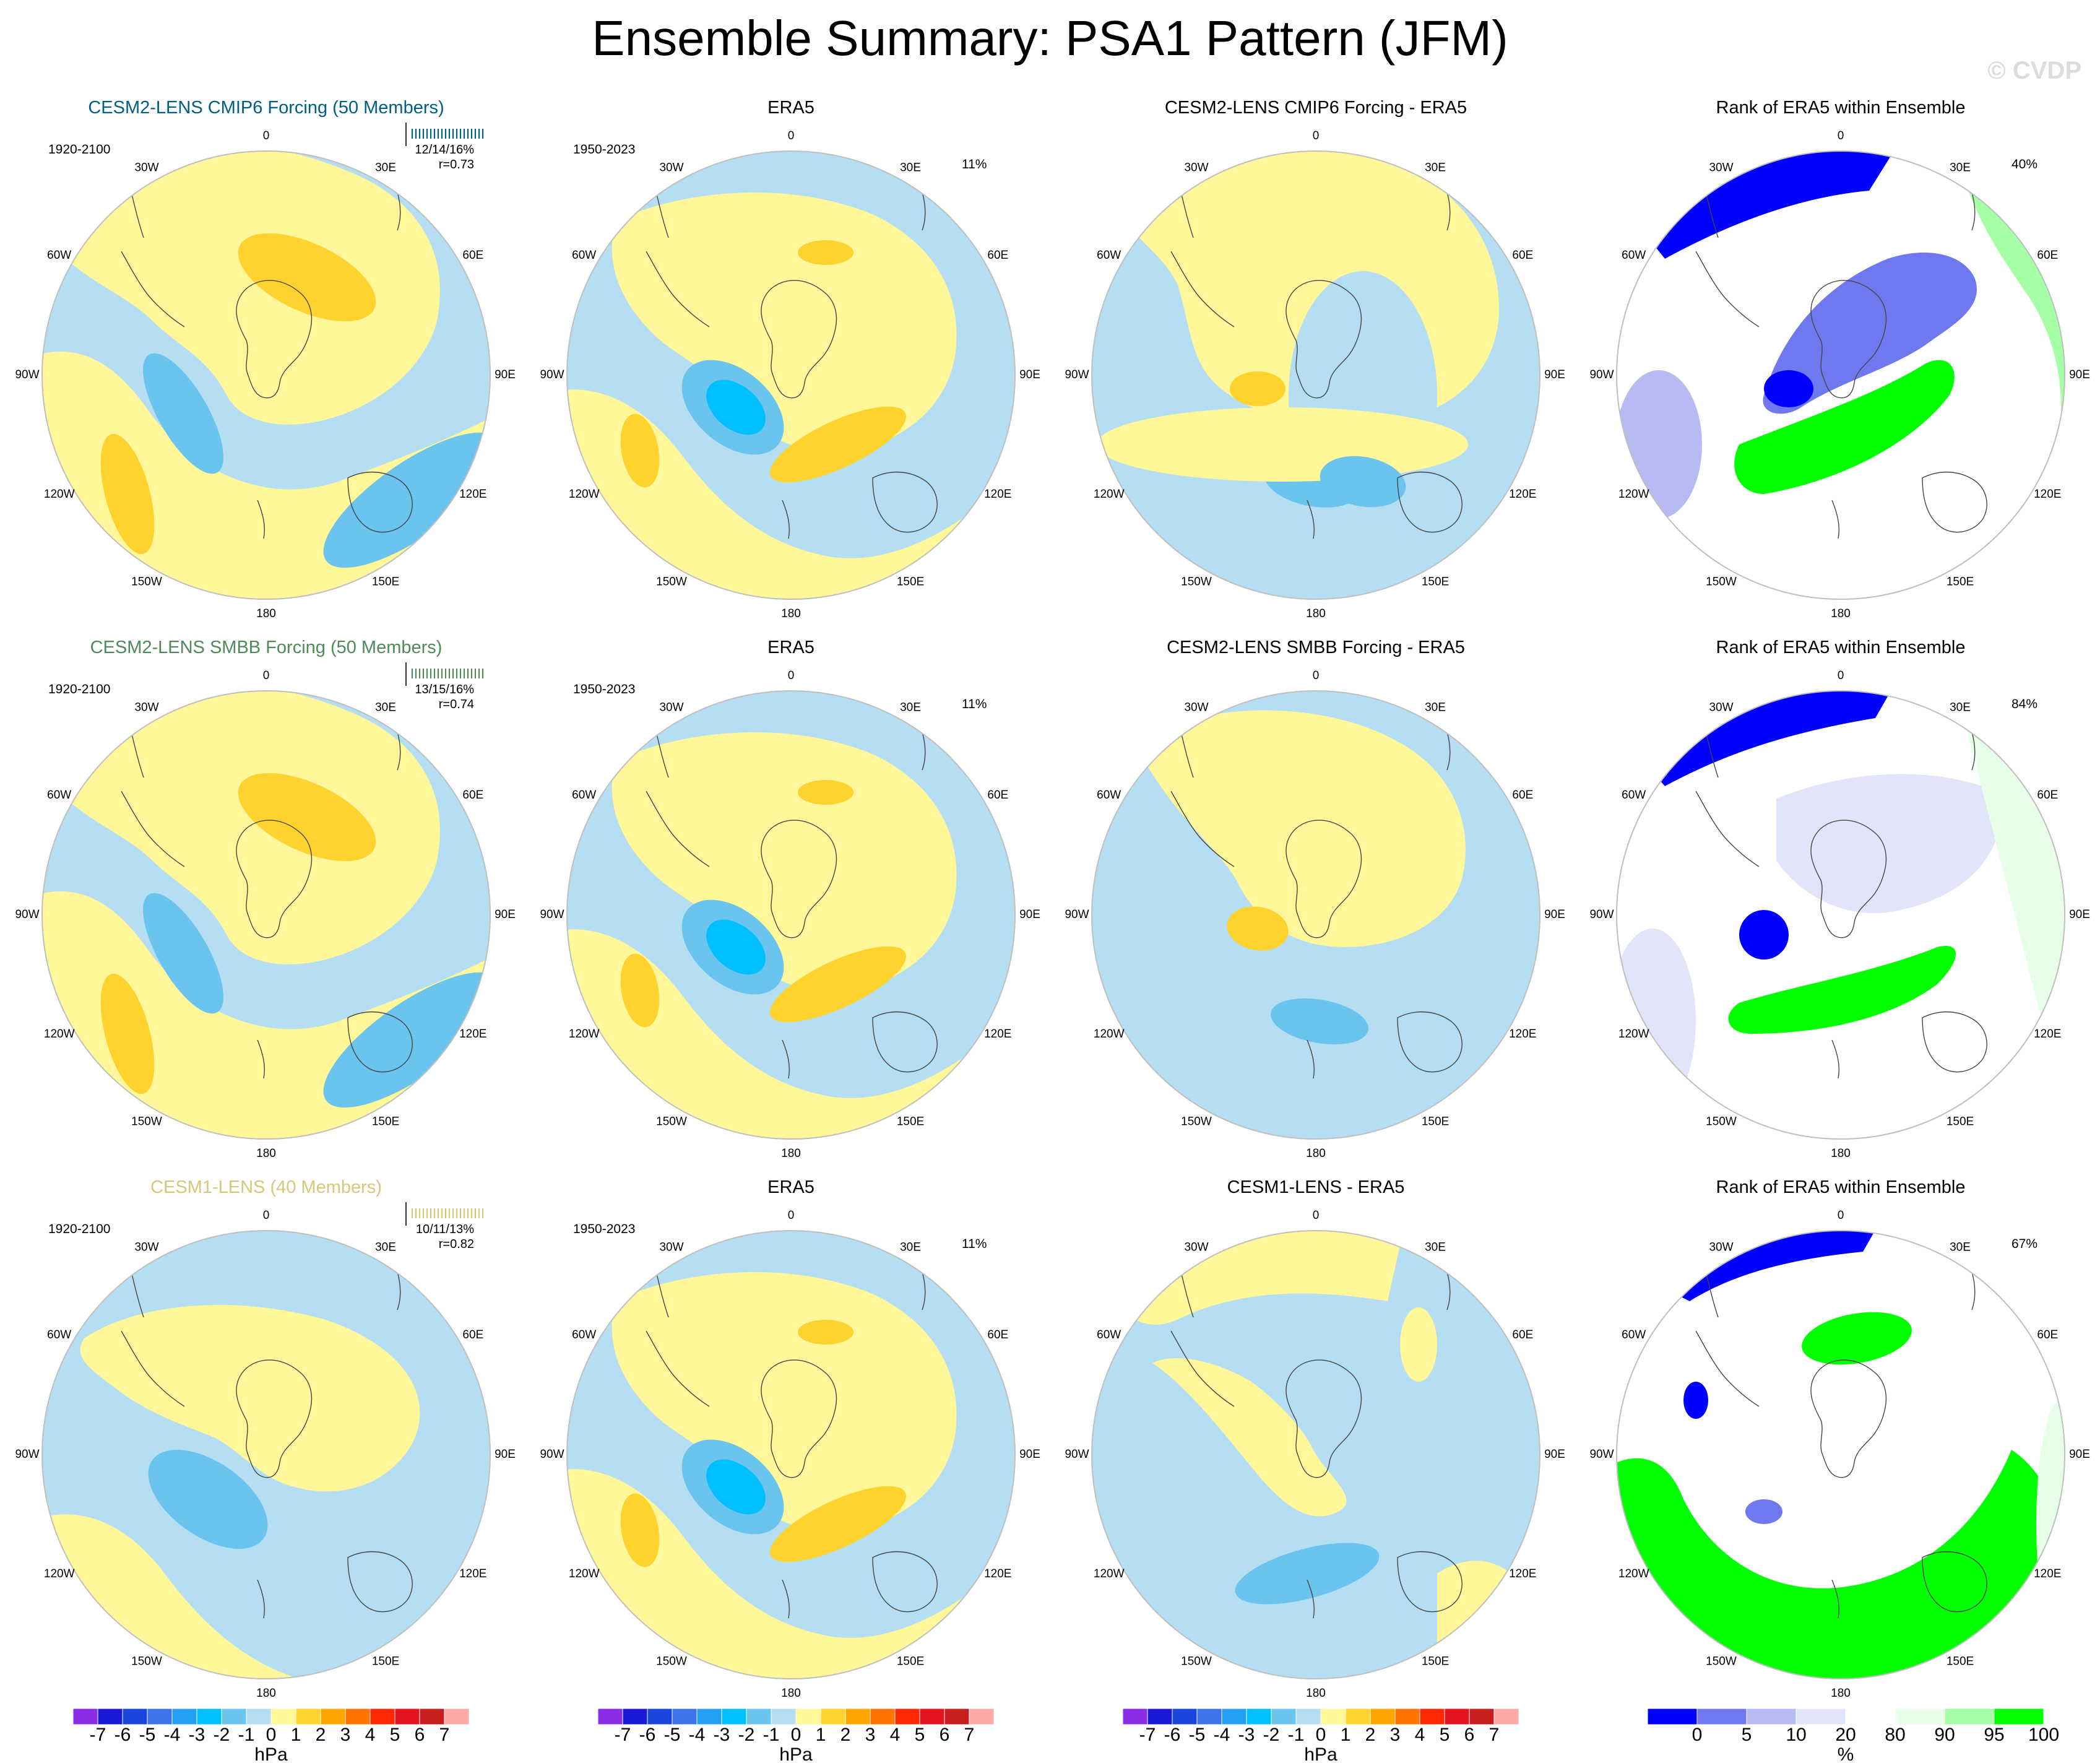 This screenshot has width=2100, height=1763. I want to click on colorbar-tick-label: -2, so click(1271, 1735).